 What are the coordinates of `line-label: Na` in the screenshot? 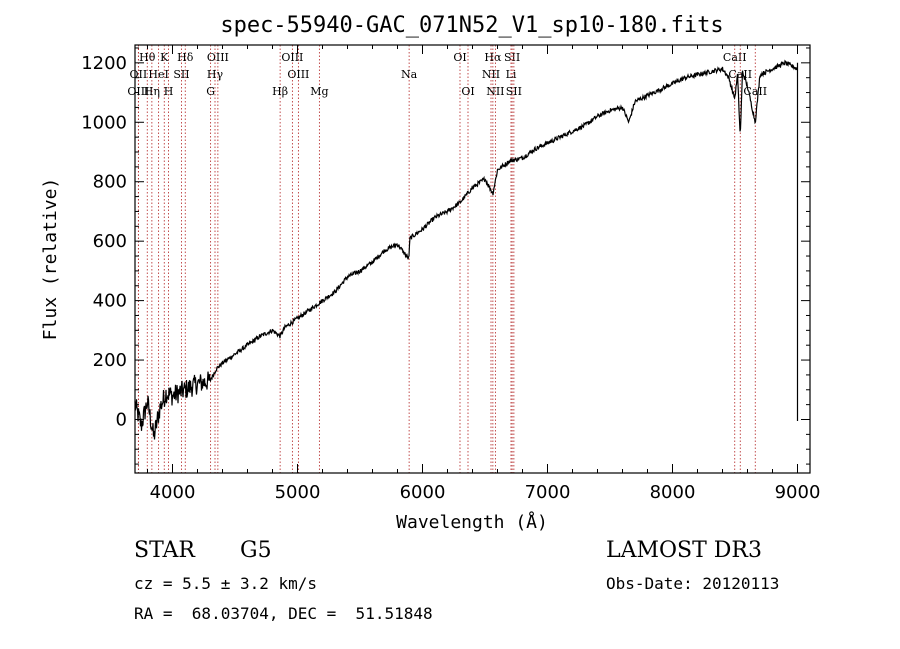 It's located at (409, 74).